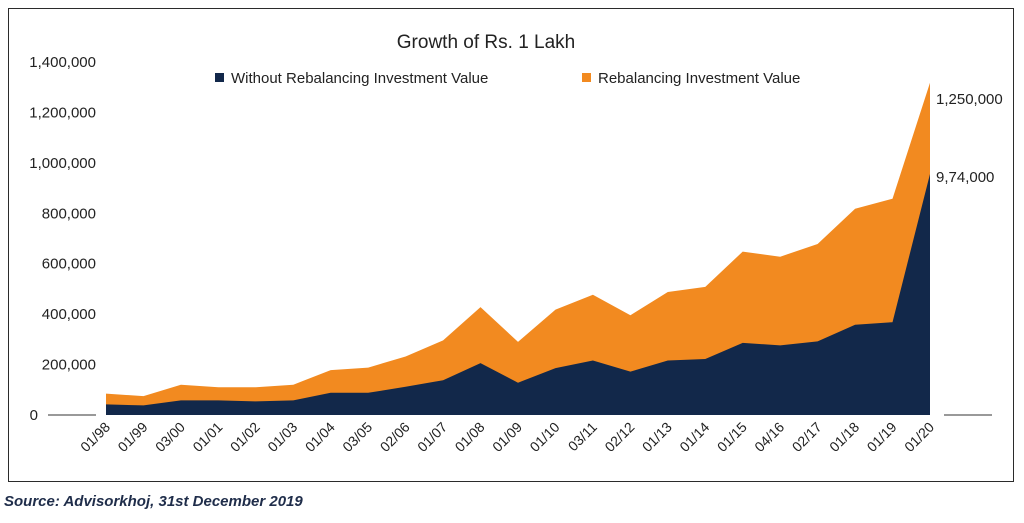  What do you see at coordinates (69, 314) in the screenshot?
I see `y-tick-label: 400,000` at bounding box center [69, 314].